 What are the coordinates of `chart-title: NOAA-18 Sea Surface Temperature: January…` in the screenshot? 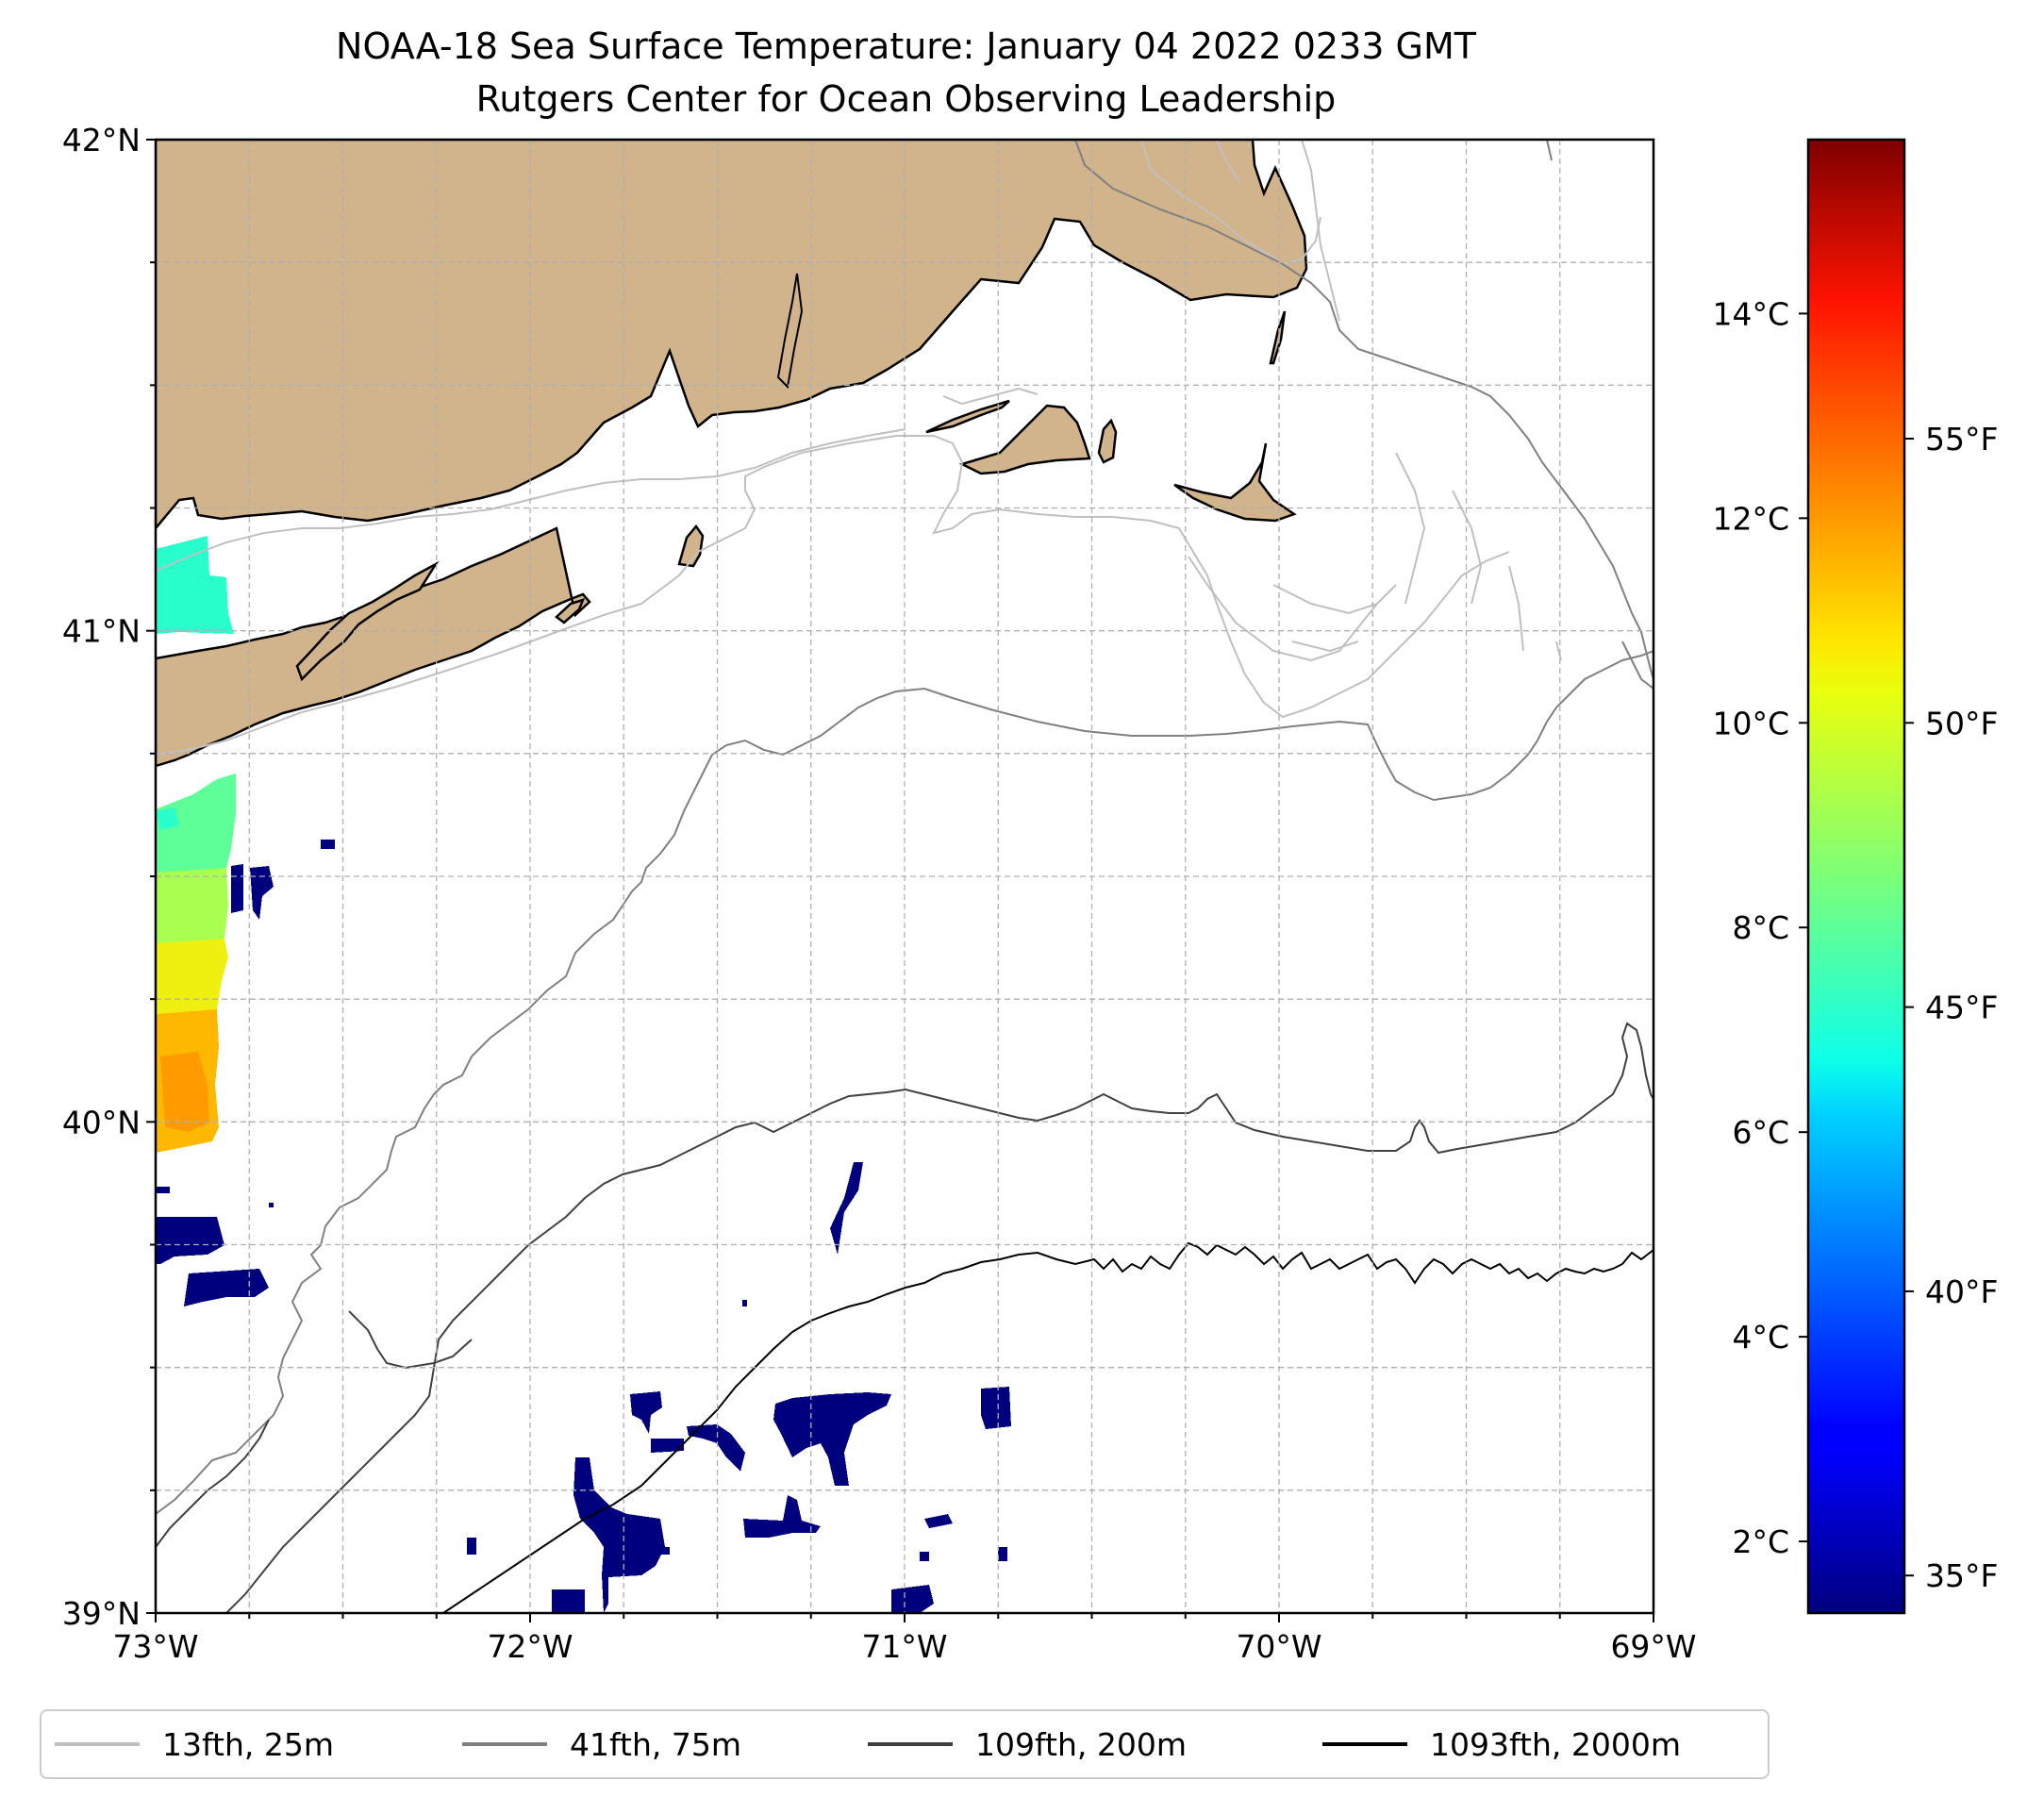 It's located at (906, 46).